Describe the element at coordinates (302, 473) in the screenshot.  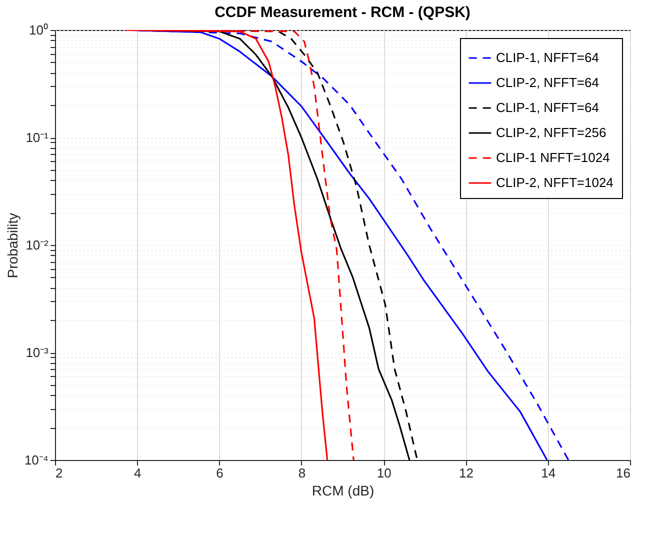
I see `x-tick-label: 8` at that location.